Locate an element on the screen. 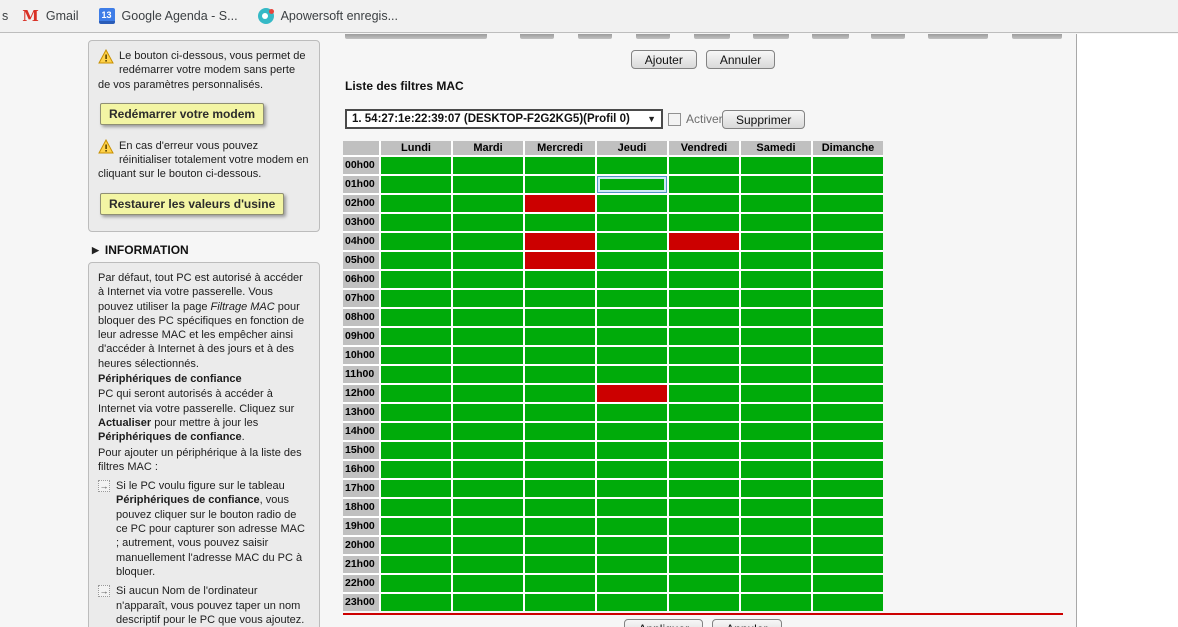  factory-reset-button: Restaurer les valeurs d'usine is located at coordinates (192, 203).